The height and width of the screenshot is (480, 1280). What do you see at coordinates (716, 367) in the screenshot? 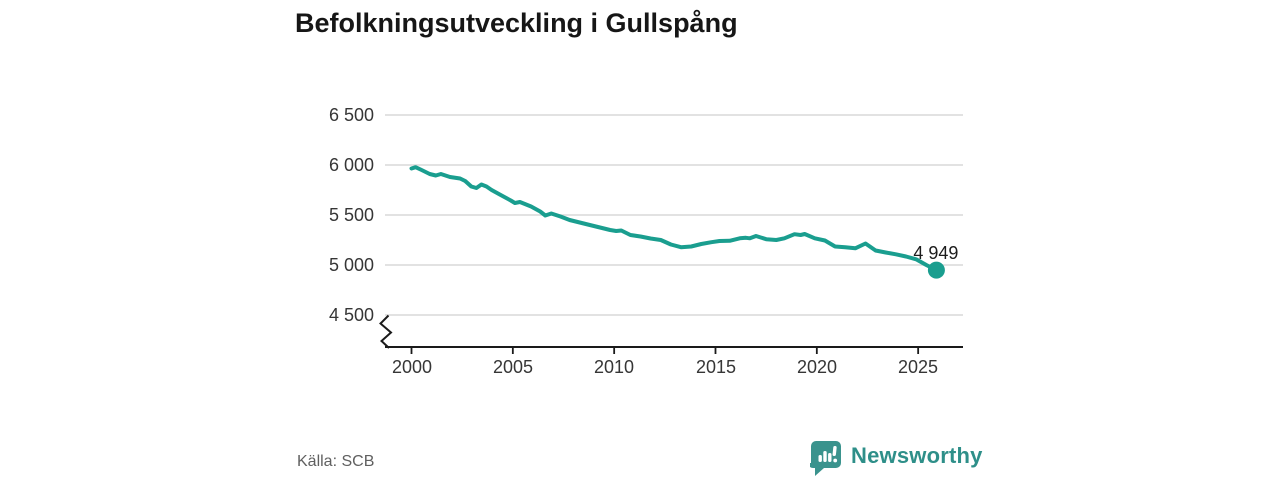
I see `x-tick-label: 2015` at bounding box center [716, 367].